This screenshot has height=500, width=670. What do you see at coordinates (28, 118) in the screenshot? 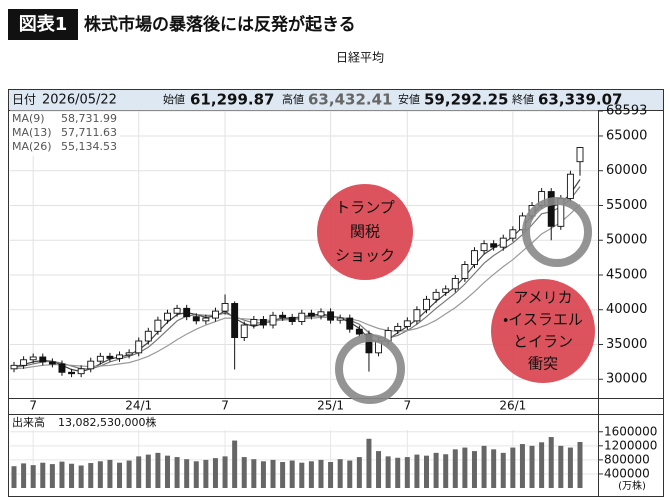
I see `legend-name: MA(9)` at bounding box center [28, 118].